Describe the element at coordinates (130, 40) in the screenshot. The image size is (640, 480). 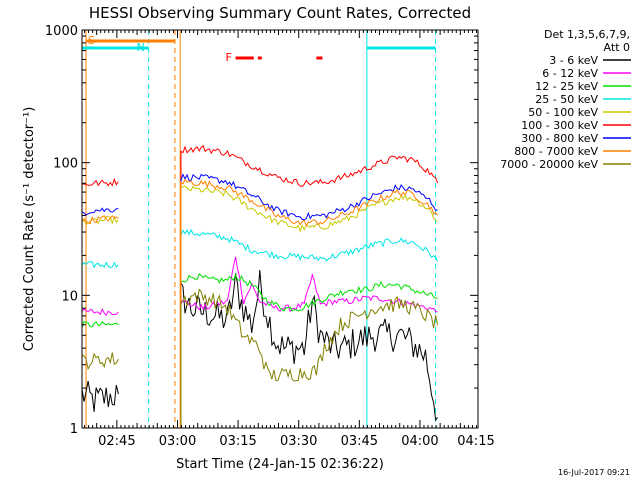
I see `flag-s: S` at that location.